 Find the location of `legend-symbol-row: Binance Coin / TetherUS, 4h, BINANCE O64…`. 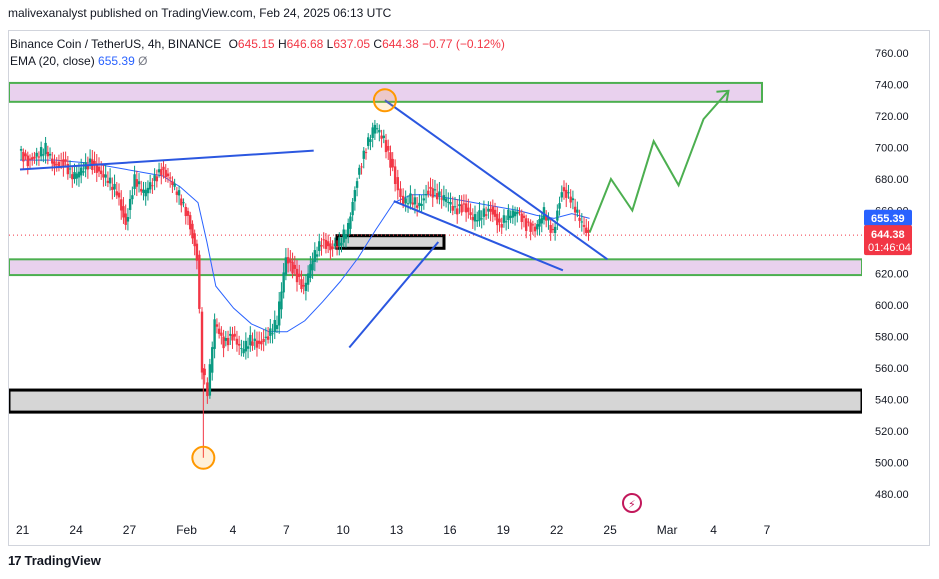

legend-symbol-row: Binance Coin / TetherUS, 4h, BINANCE O64… is located at coordinates (257, 44).